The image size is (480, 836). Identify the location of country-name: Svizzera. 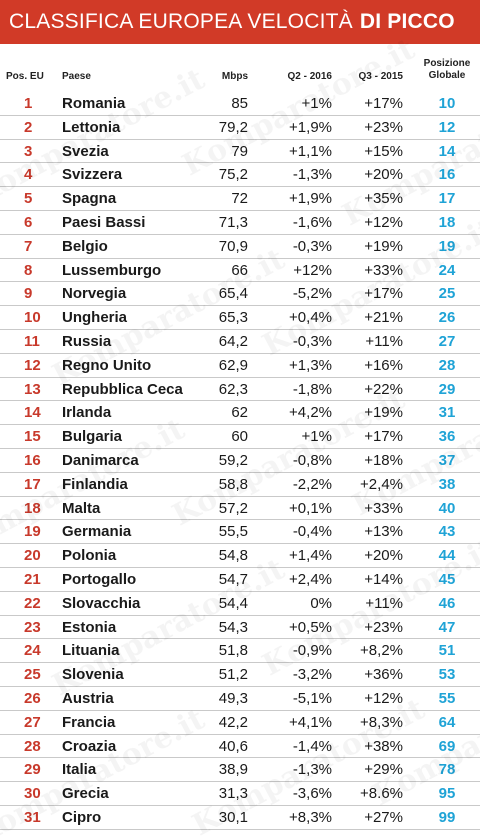
(92, 175).